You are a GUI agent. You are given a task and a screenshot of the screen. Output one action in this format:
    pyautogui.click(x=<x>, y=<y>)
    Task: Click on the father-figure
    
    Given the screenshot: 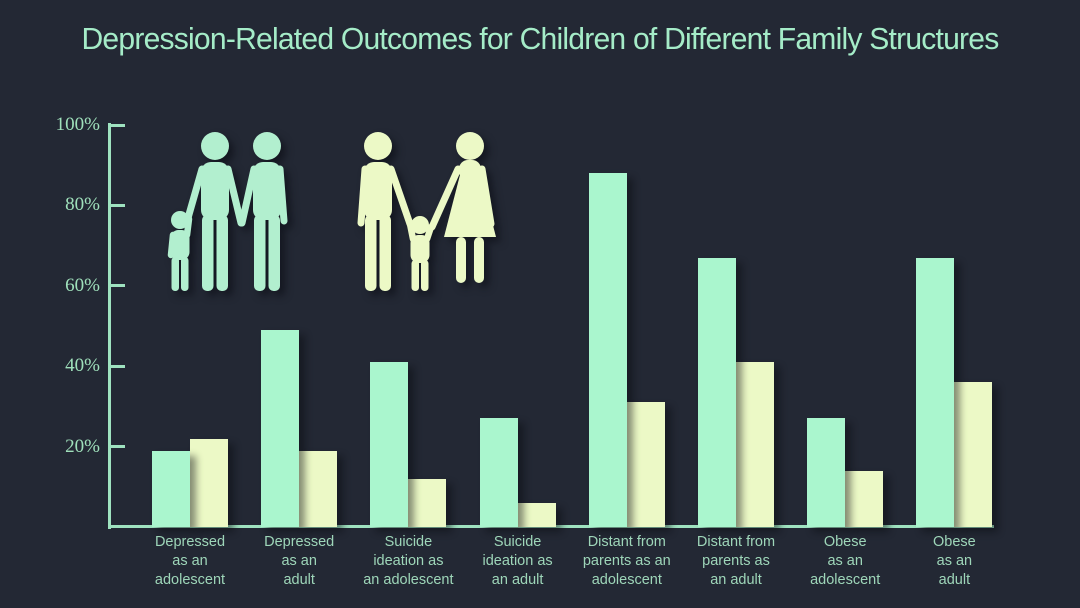 What is the action you would take?
    pyautogui.click(x=385, y=211)
    